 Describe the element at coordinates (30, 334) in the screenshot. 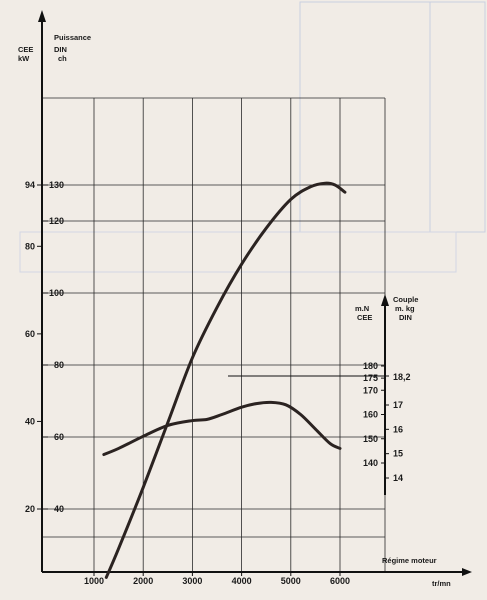

I see `kw-tick-label: 60` at that location.